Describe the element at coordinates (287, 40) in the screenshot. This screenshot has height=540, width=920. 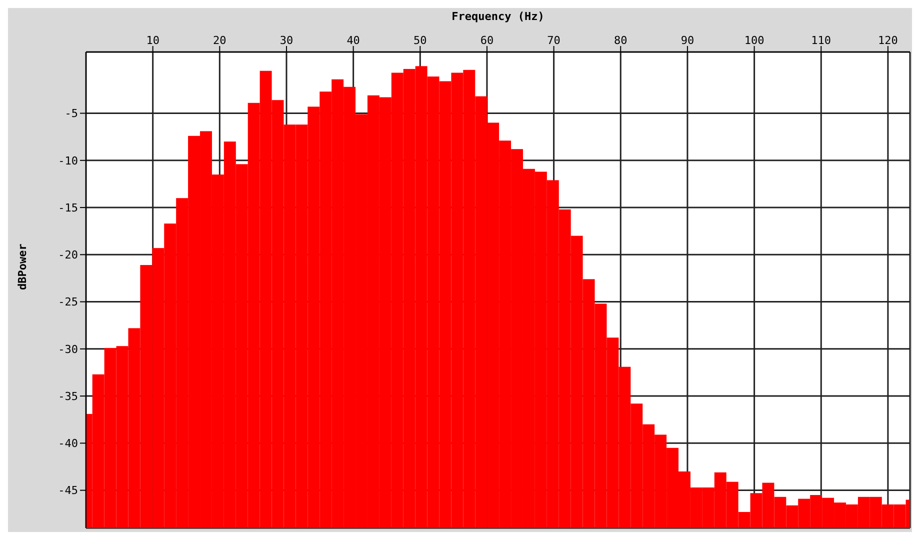
I see `x-tick-label: 30` at that location.